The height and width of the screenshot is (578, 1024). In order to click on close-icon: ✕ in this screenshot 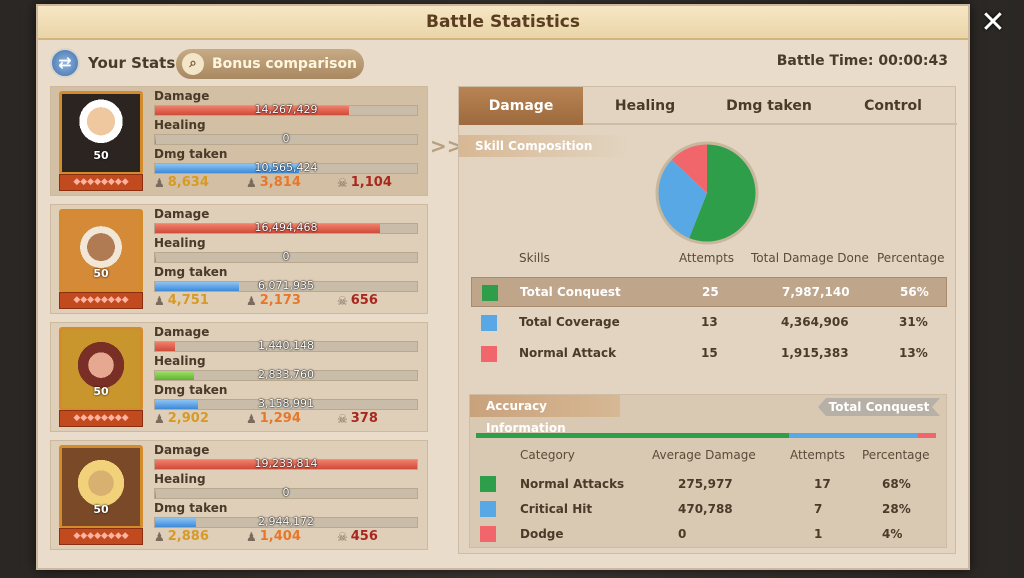, I will do `click(993, 22)`.